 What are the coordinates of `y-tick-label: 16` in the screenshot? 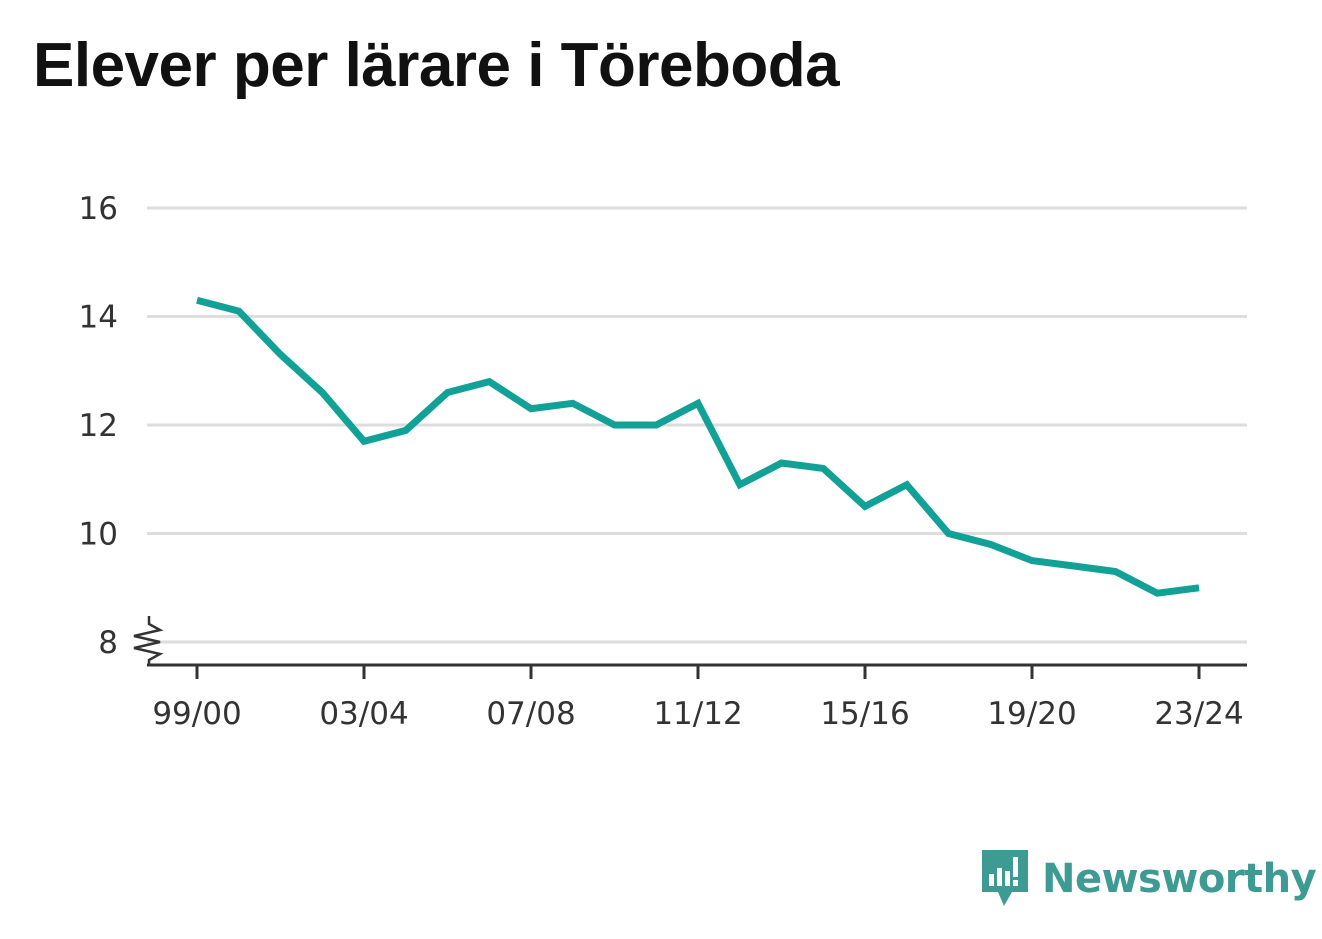 It's located at (98, 209).